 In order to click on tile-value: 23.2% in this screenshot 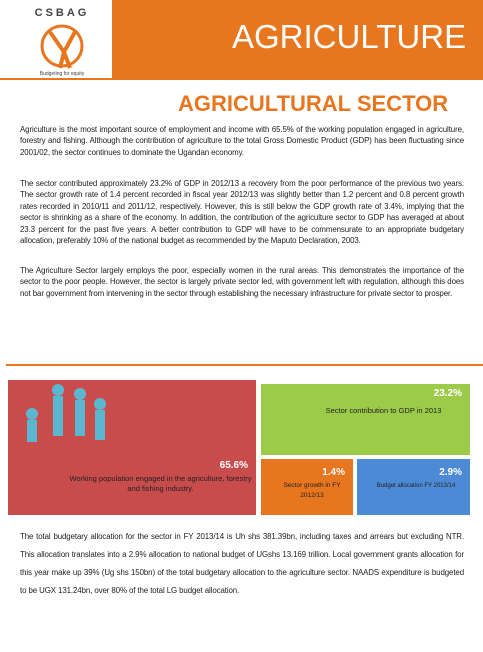, I will do `click(447, 393)`.